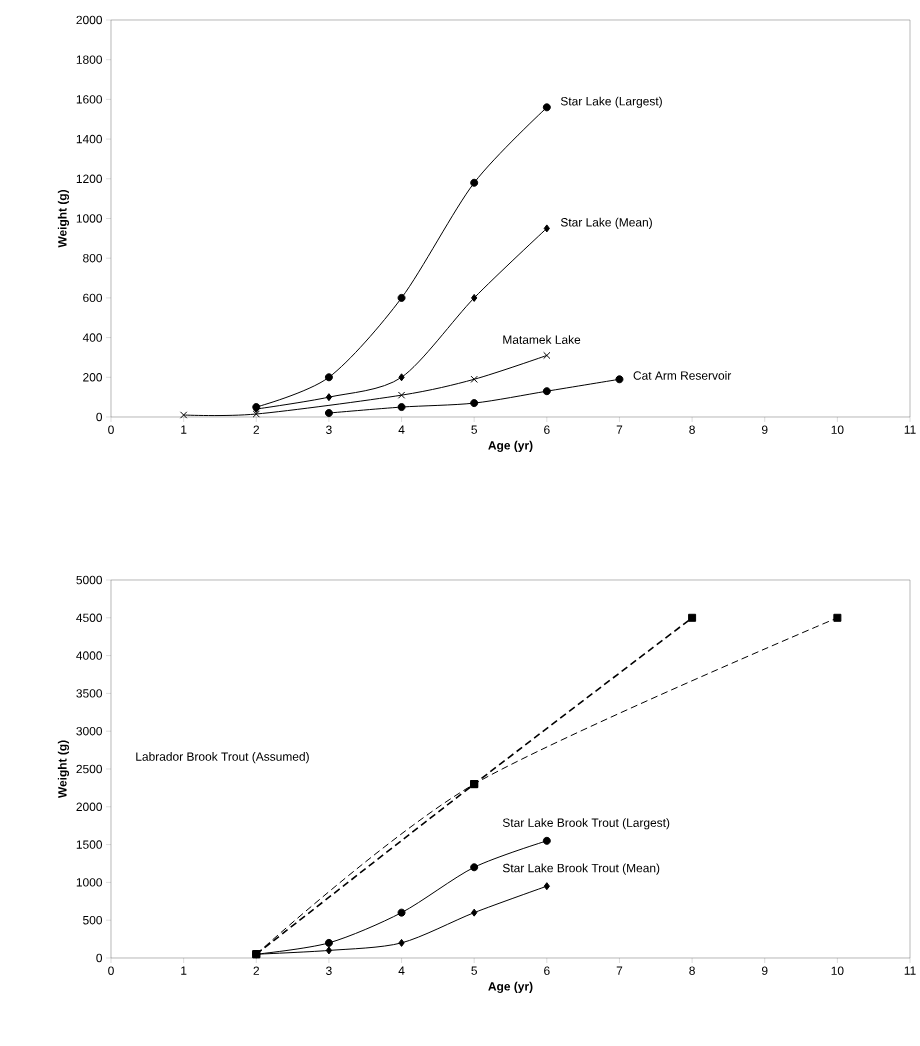  I want to click on annotation: Labrador Brook Trout (Assumed), so click(223, 758).